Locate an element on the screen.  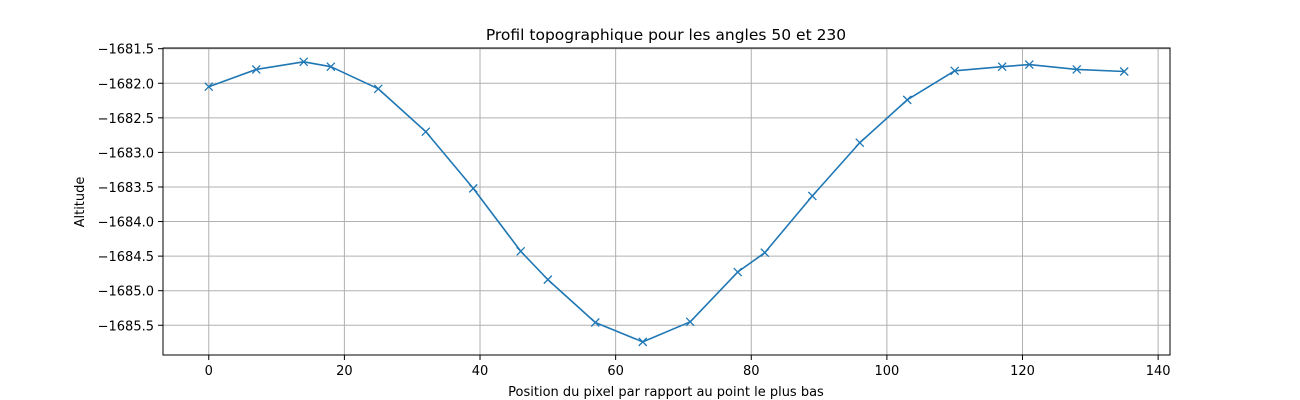
y-tick-label: −1682.0 is located at coordinates (126, 84).